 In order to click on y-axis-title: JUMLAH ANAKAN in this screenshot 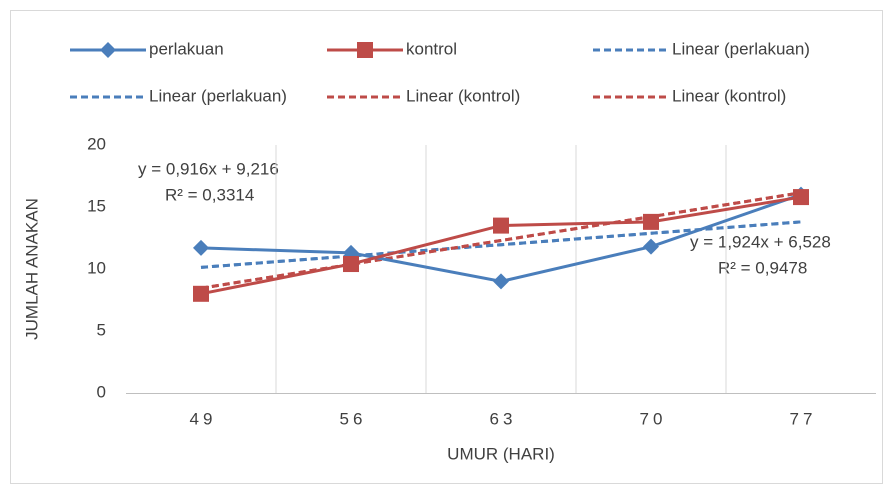, I will do `click(31, 269)`.